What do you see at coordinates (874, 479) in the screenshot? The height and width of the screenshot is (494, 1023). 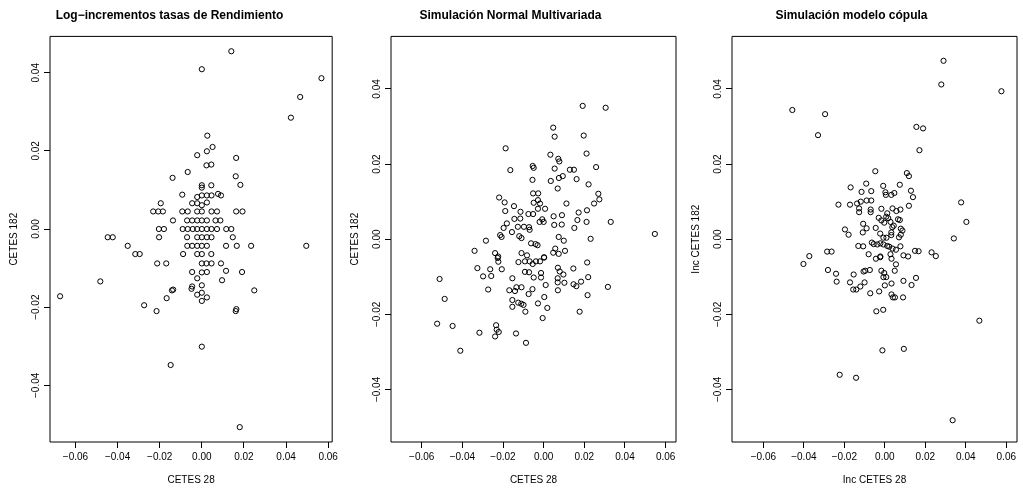 I see `x-axis-title: Inc CETES 28` at bounding box center [874, 479].